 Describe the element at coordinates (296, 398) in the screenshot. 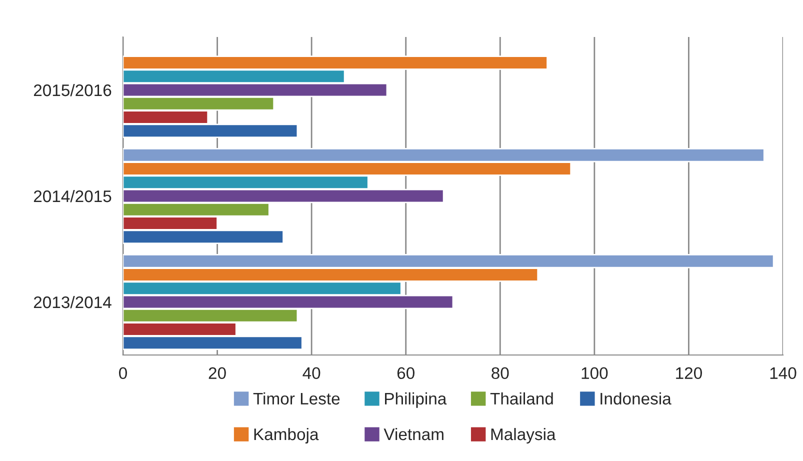

I see `legend-label: Timor Leste` at that location.